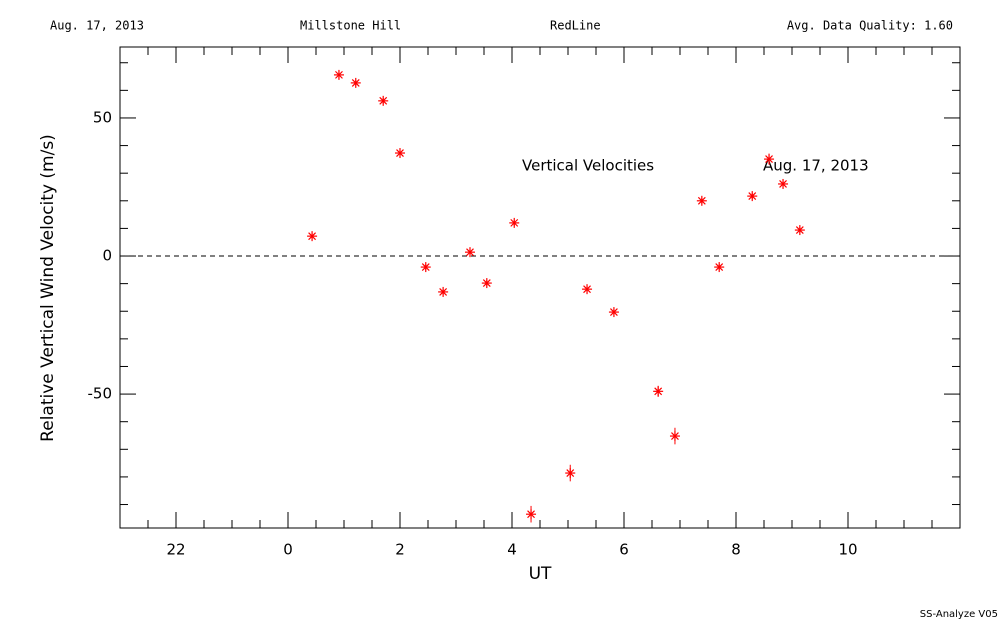  Describe the element at coordinates (400, 550) in the screenshot. I see `x-tick-label: 2` at that location.